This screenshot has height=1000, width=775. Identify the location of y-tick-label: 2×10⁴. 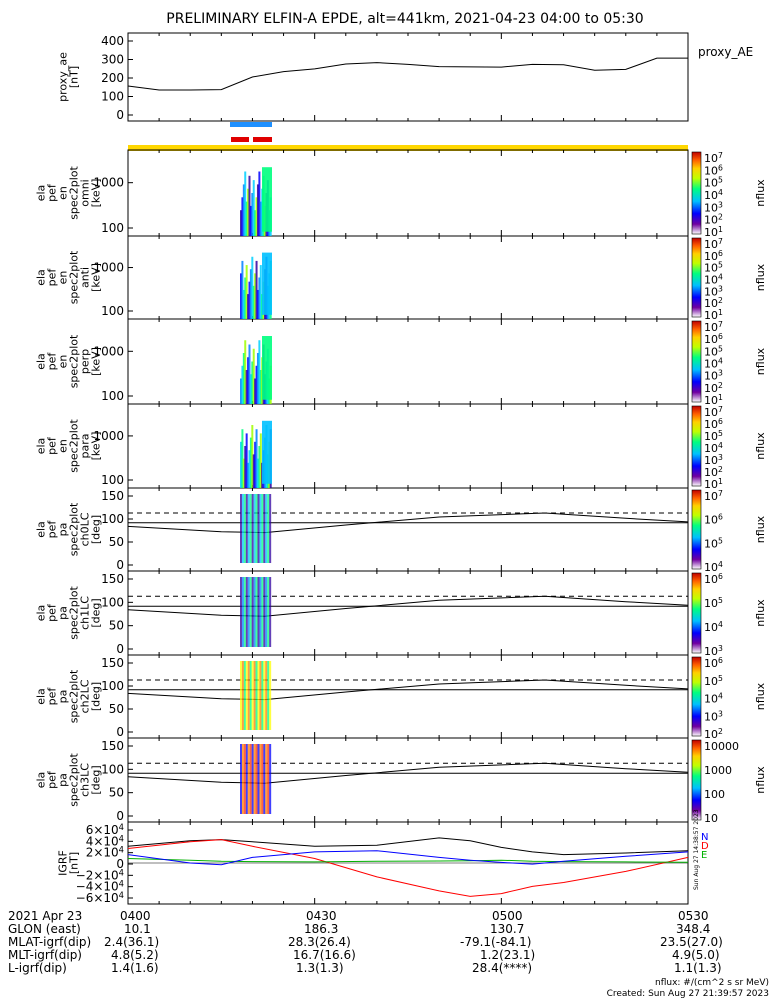
(105, 852).